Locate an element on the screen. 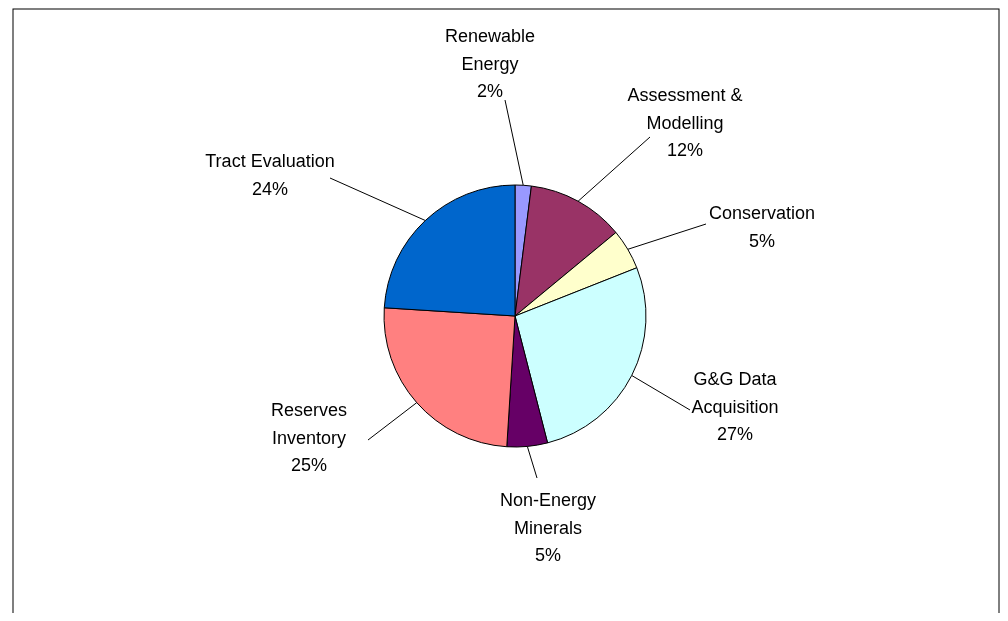  slice-label: Non-Energy Minerals is located at coordinates (548, 513).